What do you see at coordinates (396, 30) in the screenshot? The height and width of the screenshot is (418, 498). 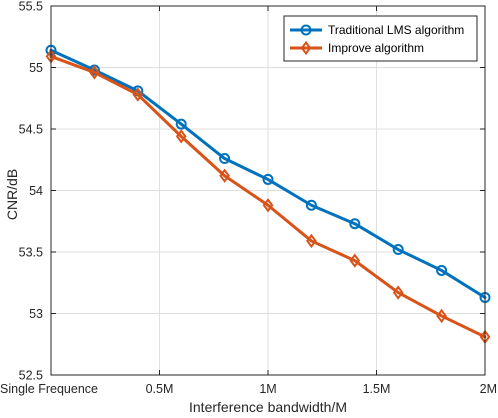 I see `legend-label: Traditional LMS algorithm` at bounding box center [396, 30].